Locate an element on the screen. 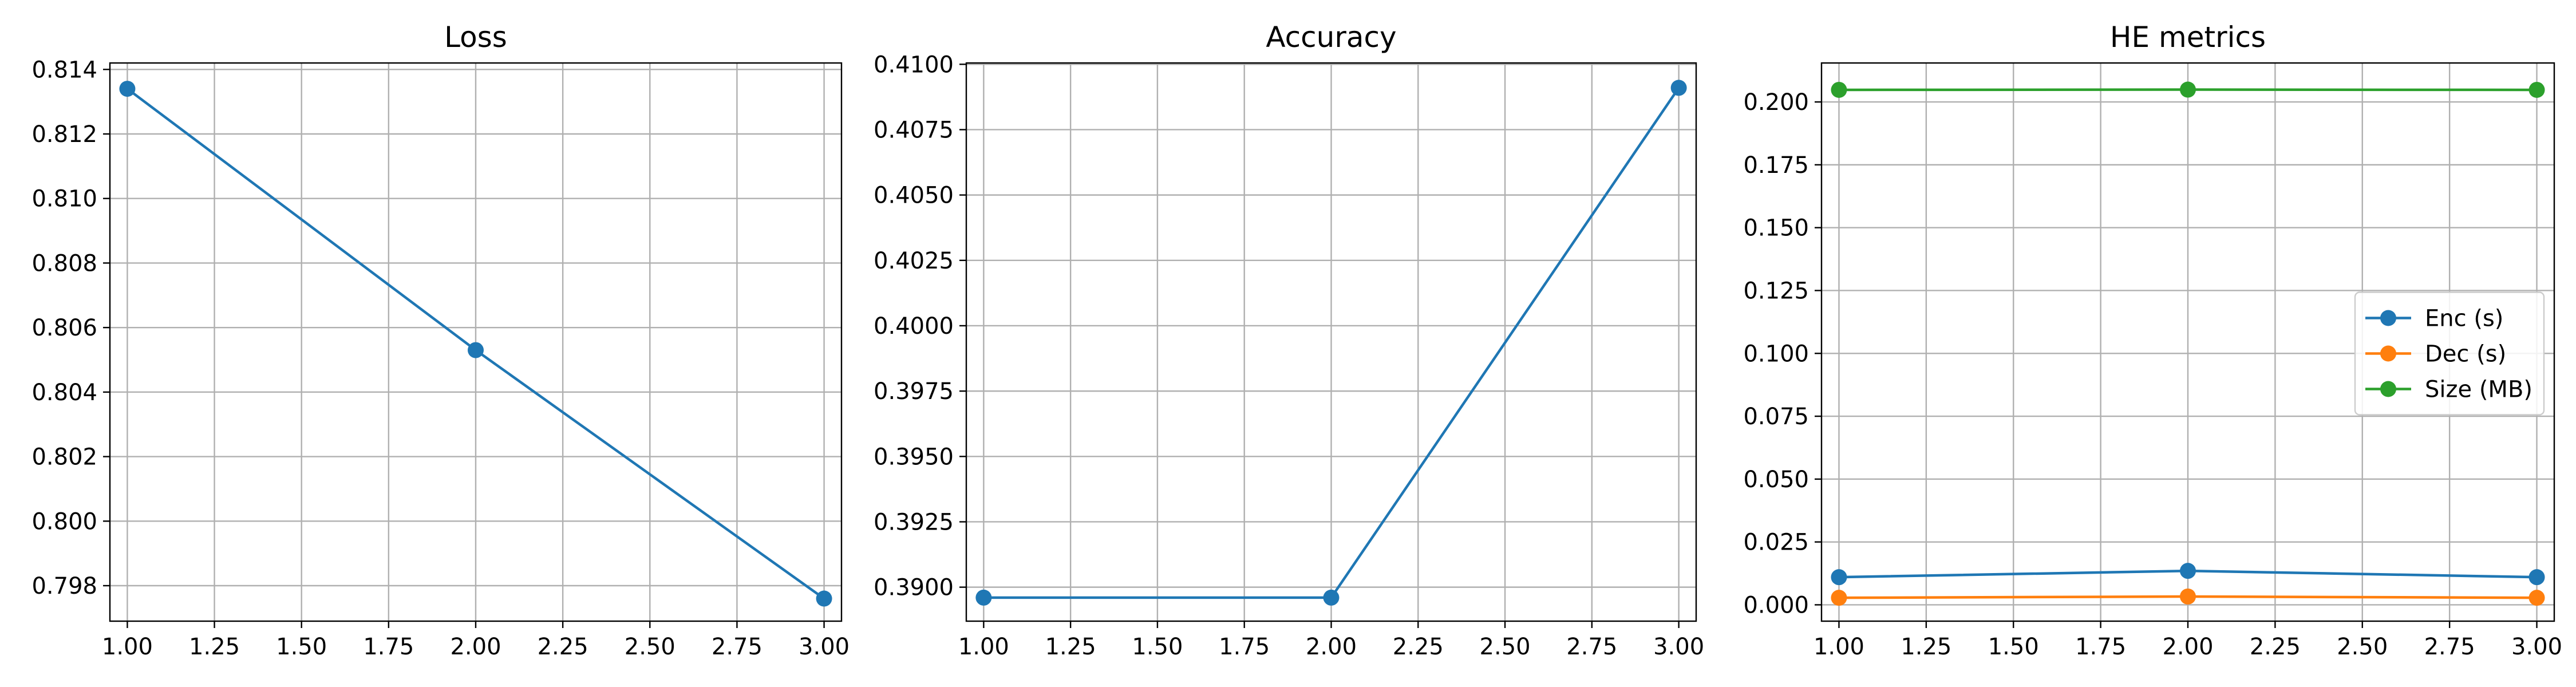  loss-y-tick-label: 0.812 is located at coordinates (64, 134).